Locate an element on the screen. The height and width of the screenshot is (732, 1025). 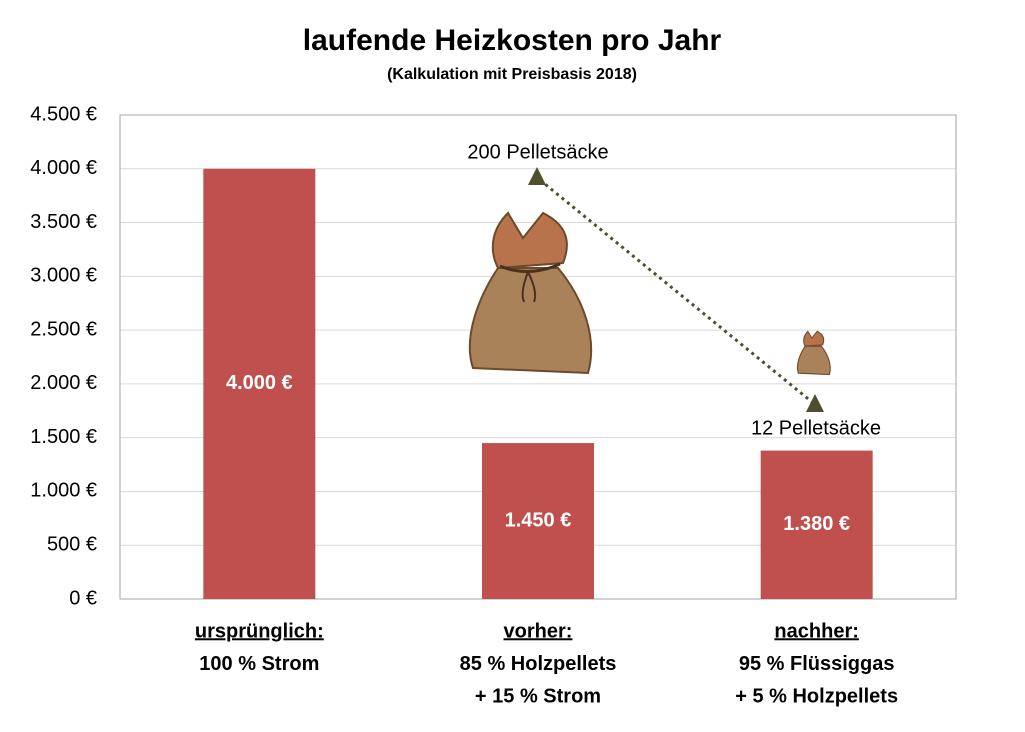
chart-title: laufende Heizkosten pro Jahr is located at coordinates (512, 40).